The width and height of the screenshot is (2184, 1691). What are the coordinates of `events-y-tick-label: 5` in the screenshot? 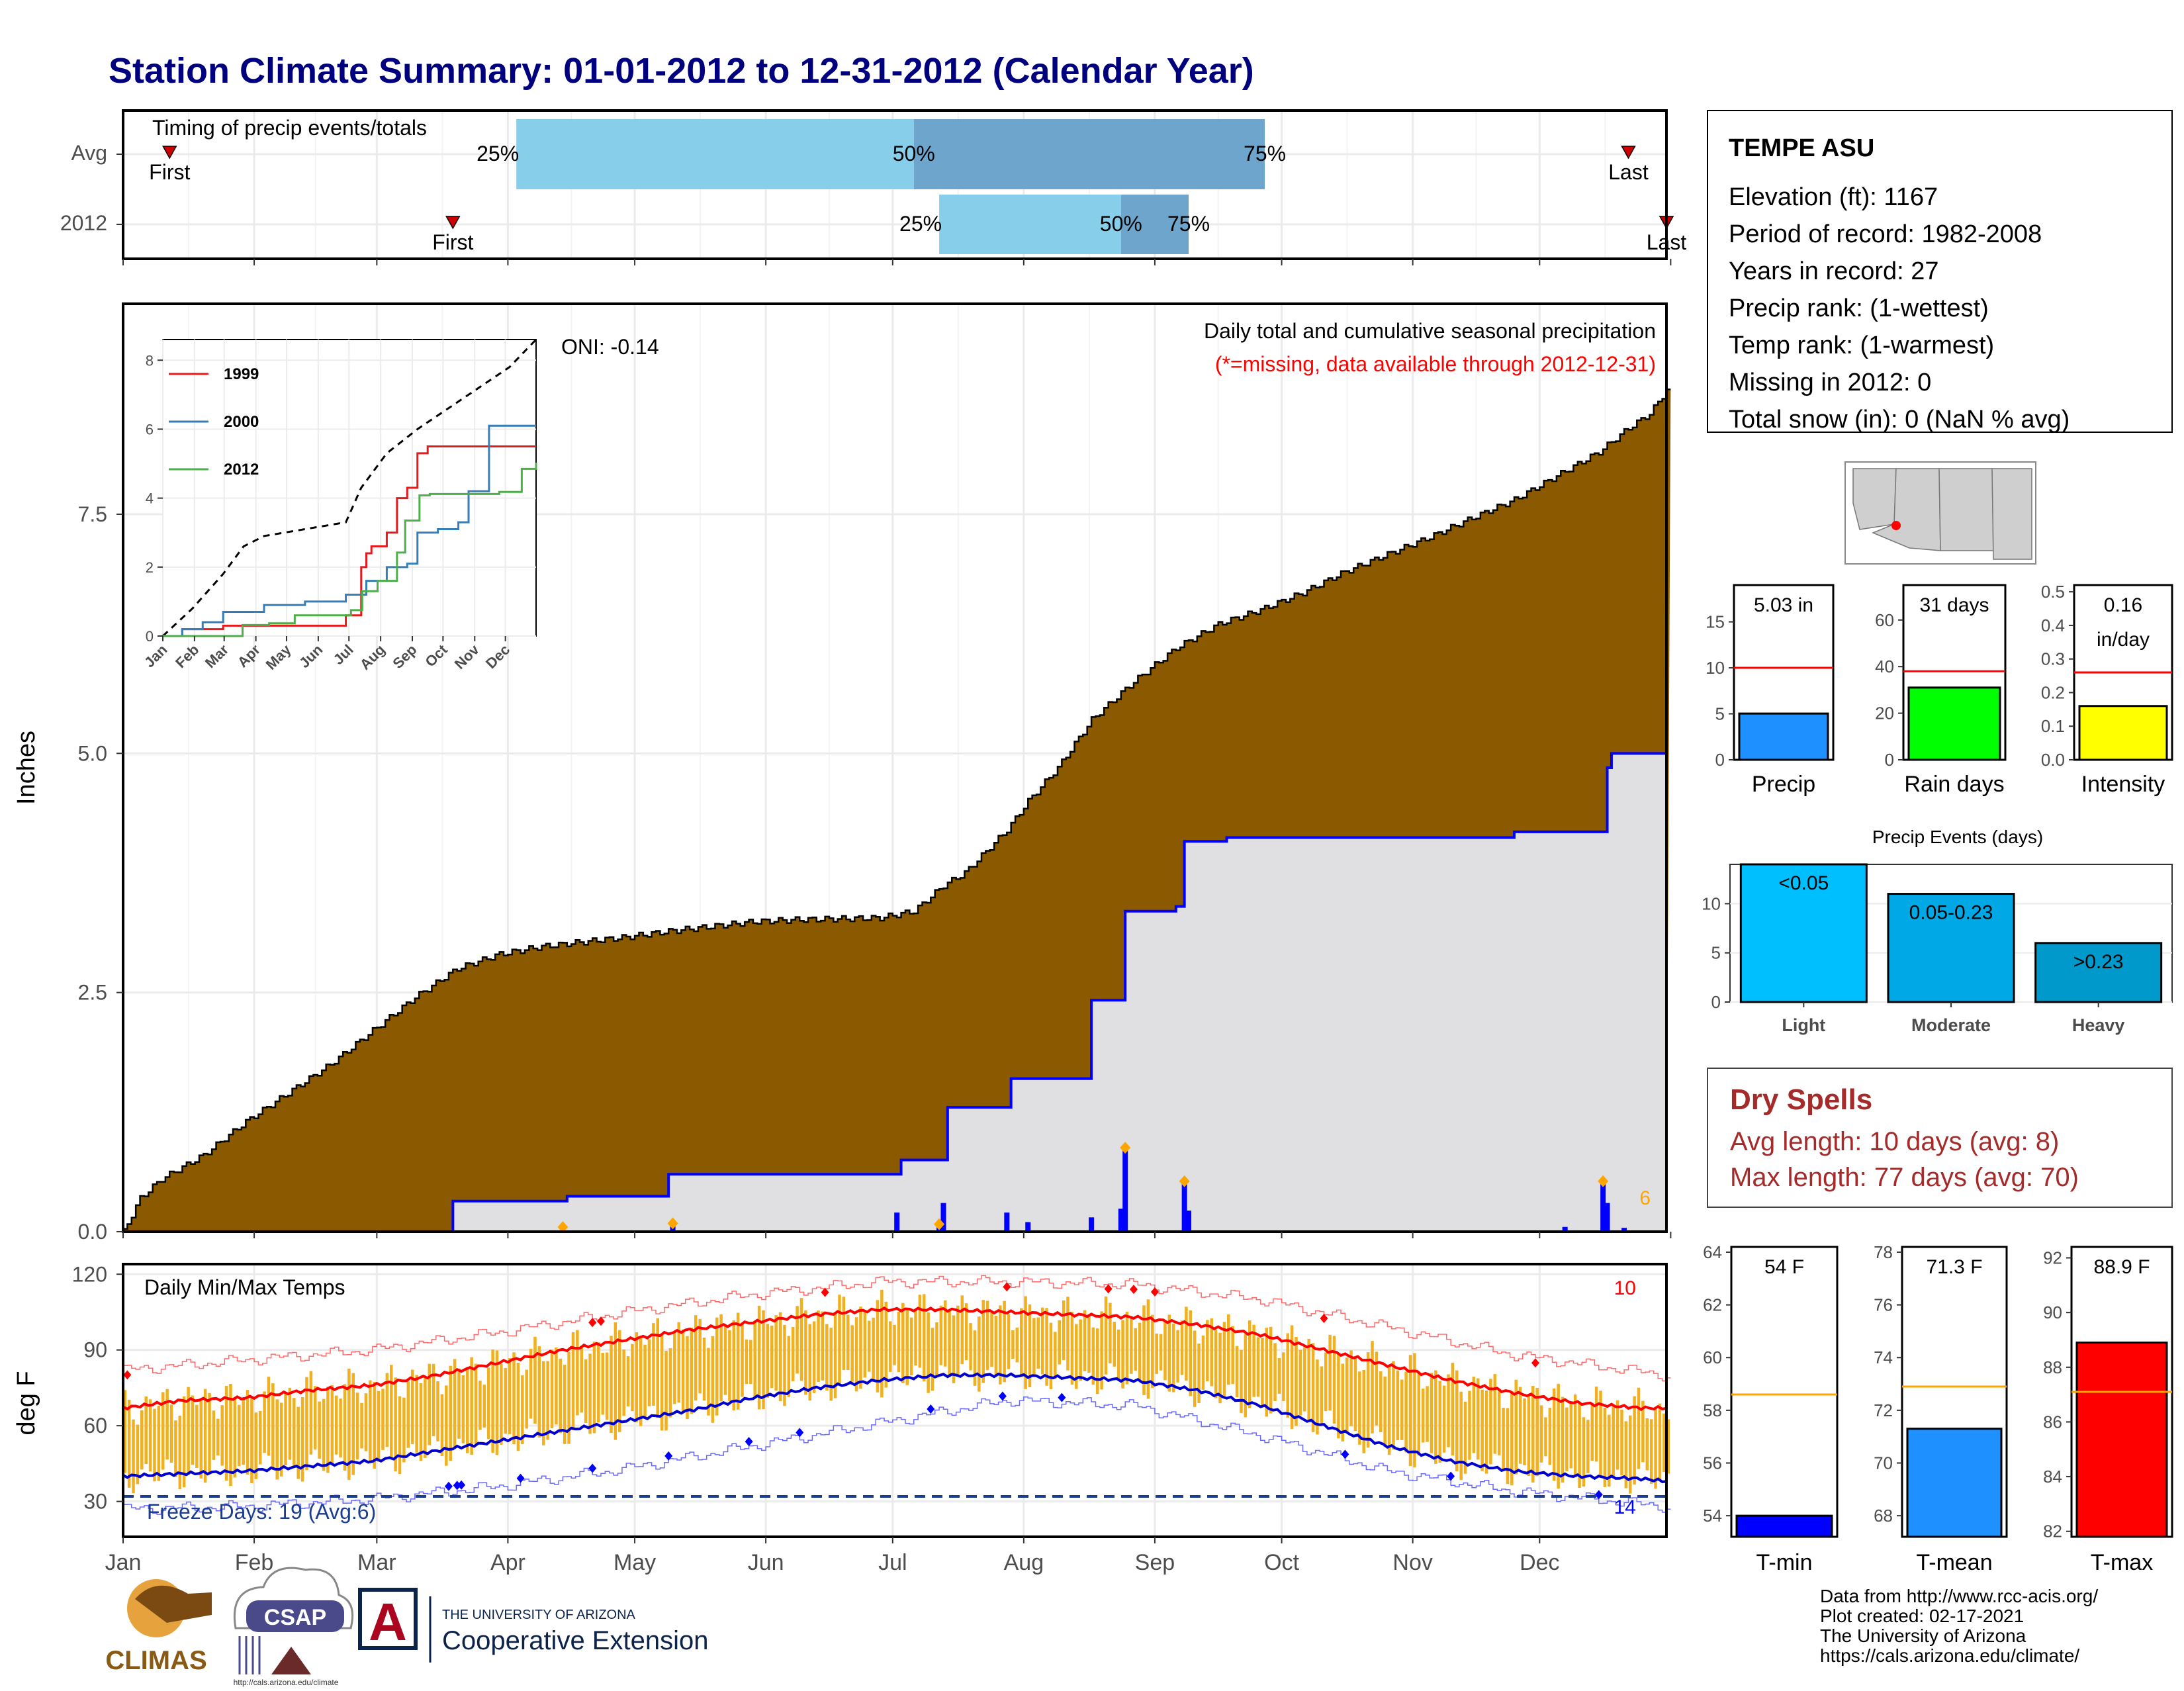 It's located at (1716, 953).